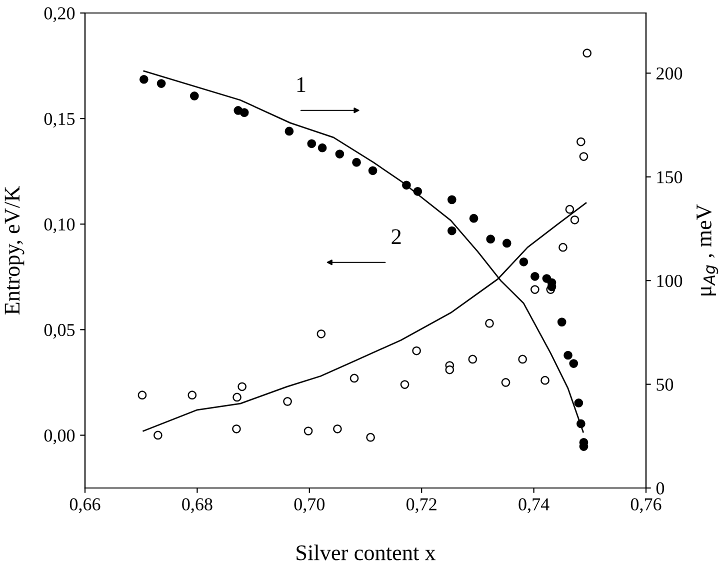  I want to click on x-tick-label: 0,72, so click(421, 506).